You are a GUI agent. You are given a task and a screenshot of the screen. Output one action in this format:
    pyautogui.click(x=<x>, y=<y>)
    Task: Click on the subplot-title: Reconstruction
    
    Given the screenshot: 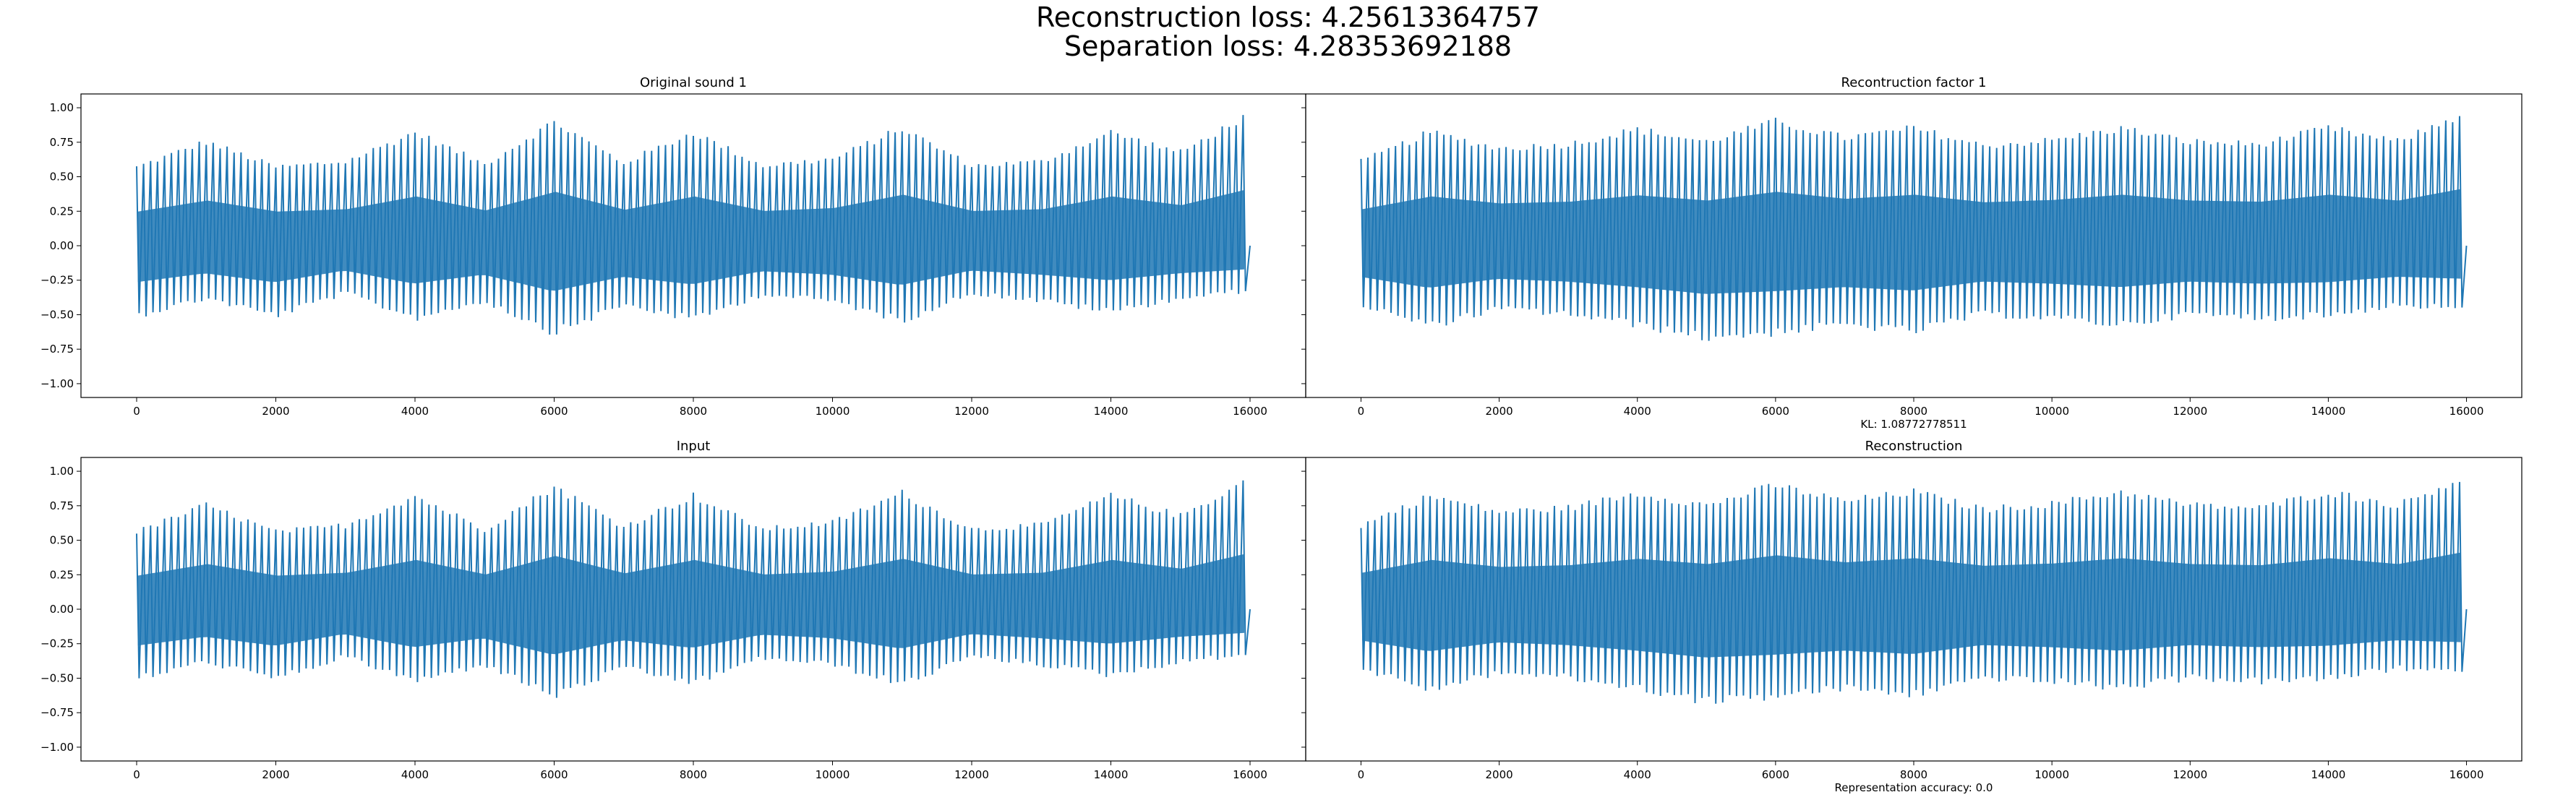 What is the action you would take?
    pyautogui.click(x=1914, y=446)
    